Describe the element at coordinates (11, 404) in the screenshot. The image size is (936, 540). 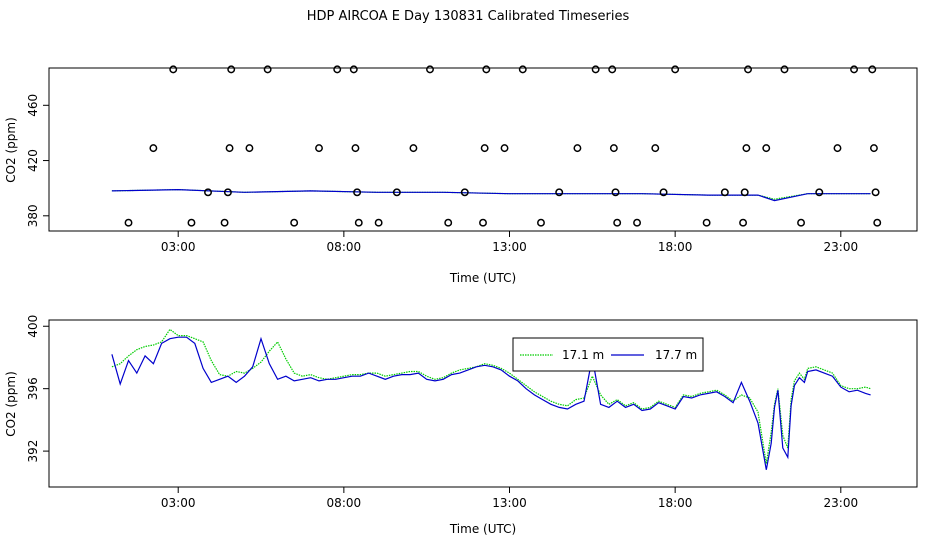
I see `bottom-y-axis-label: CO2 (ppm)` at that location.